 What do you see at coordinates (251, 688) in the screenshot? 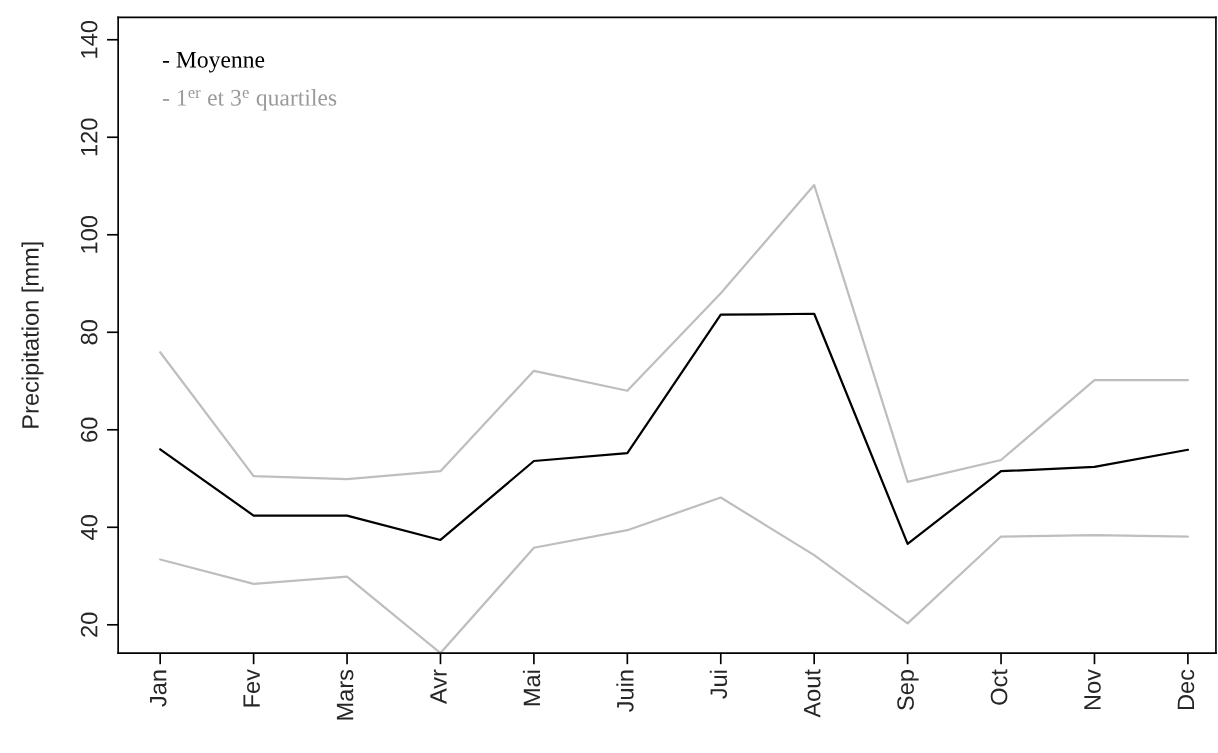
I see `x-tick-label: Fev` at bounding box center [251, 688].